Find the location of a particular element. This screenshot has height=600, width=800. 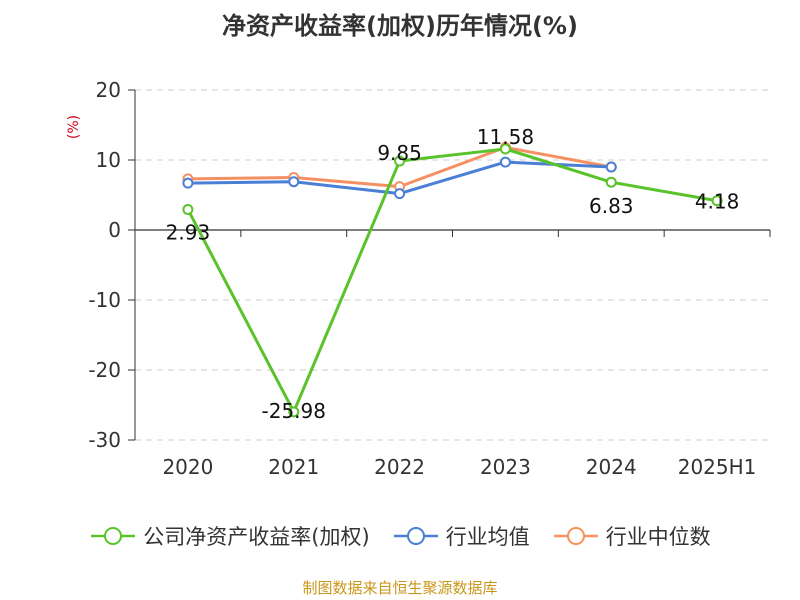

data-label: -25.98 is located at coordinates (294, 411).